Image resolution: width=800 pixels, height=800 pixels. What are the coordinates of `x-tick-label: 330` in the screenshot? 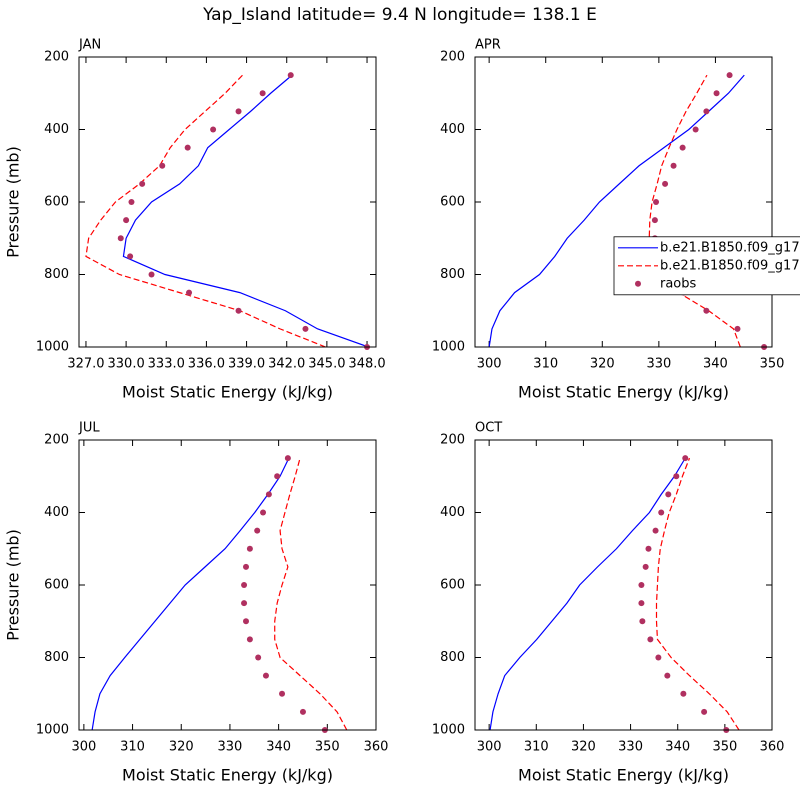 It's located at (630, 747).